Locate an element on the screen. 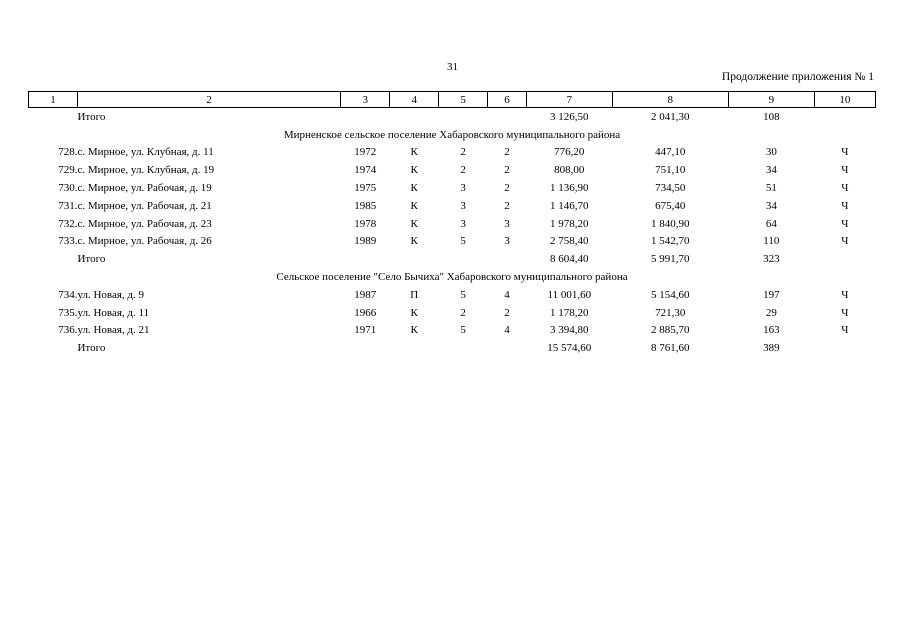 The height and width of the screenshot is (640, 905). row-number-cell: 733. is located at coordinates (68, 241).